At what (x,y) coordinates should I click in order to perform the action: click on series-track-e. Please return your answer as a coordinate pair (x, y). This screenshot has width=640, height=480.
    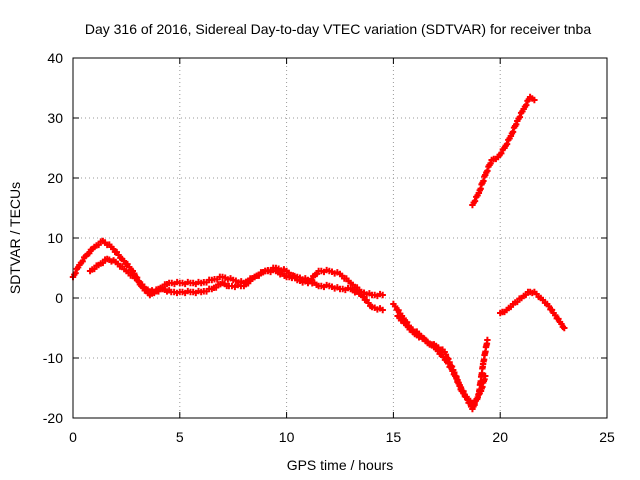
    Looking at the image, I should click on (503, 151).